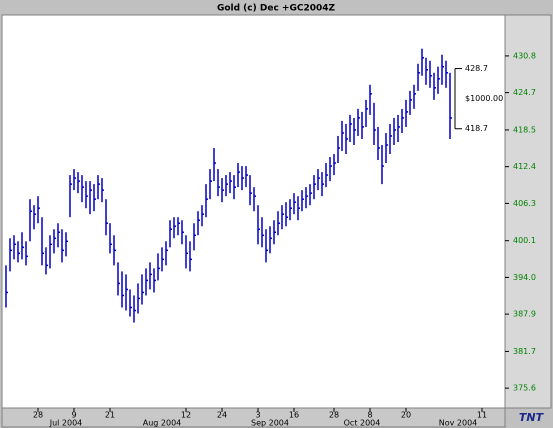  What do you see at coordinates (458, 423) in the screenshot?
I see `month-label: Nov 2004` at bounding box center [458, 423].